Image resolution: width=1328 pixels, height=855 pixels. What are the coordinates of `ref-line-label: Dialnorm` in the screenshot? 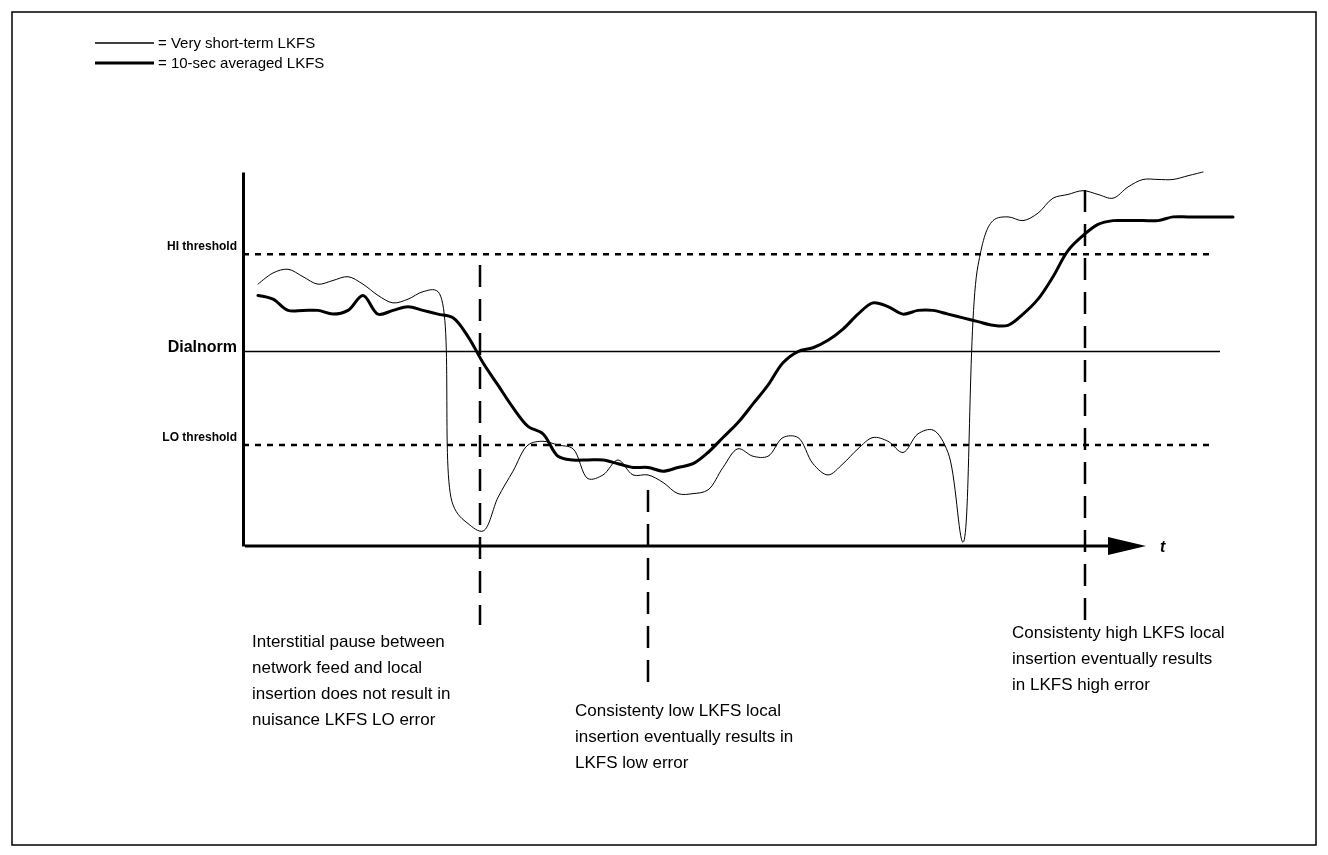 It's located at (202, 346).